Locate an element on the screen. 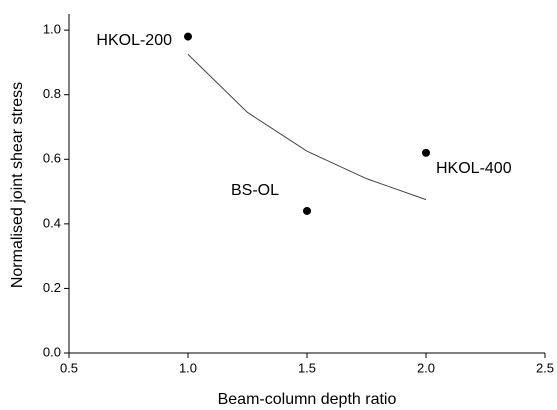 The image size is (557, 410). x-axis-label: Beam-column depth ratio is located at coordinates (307, 399).